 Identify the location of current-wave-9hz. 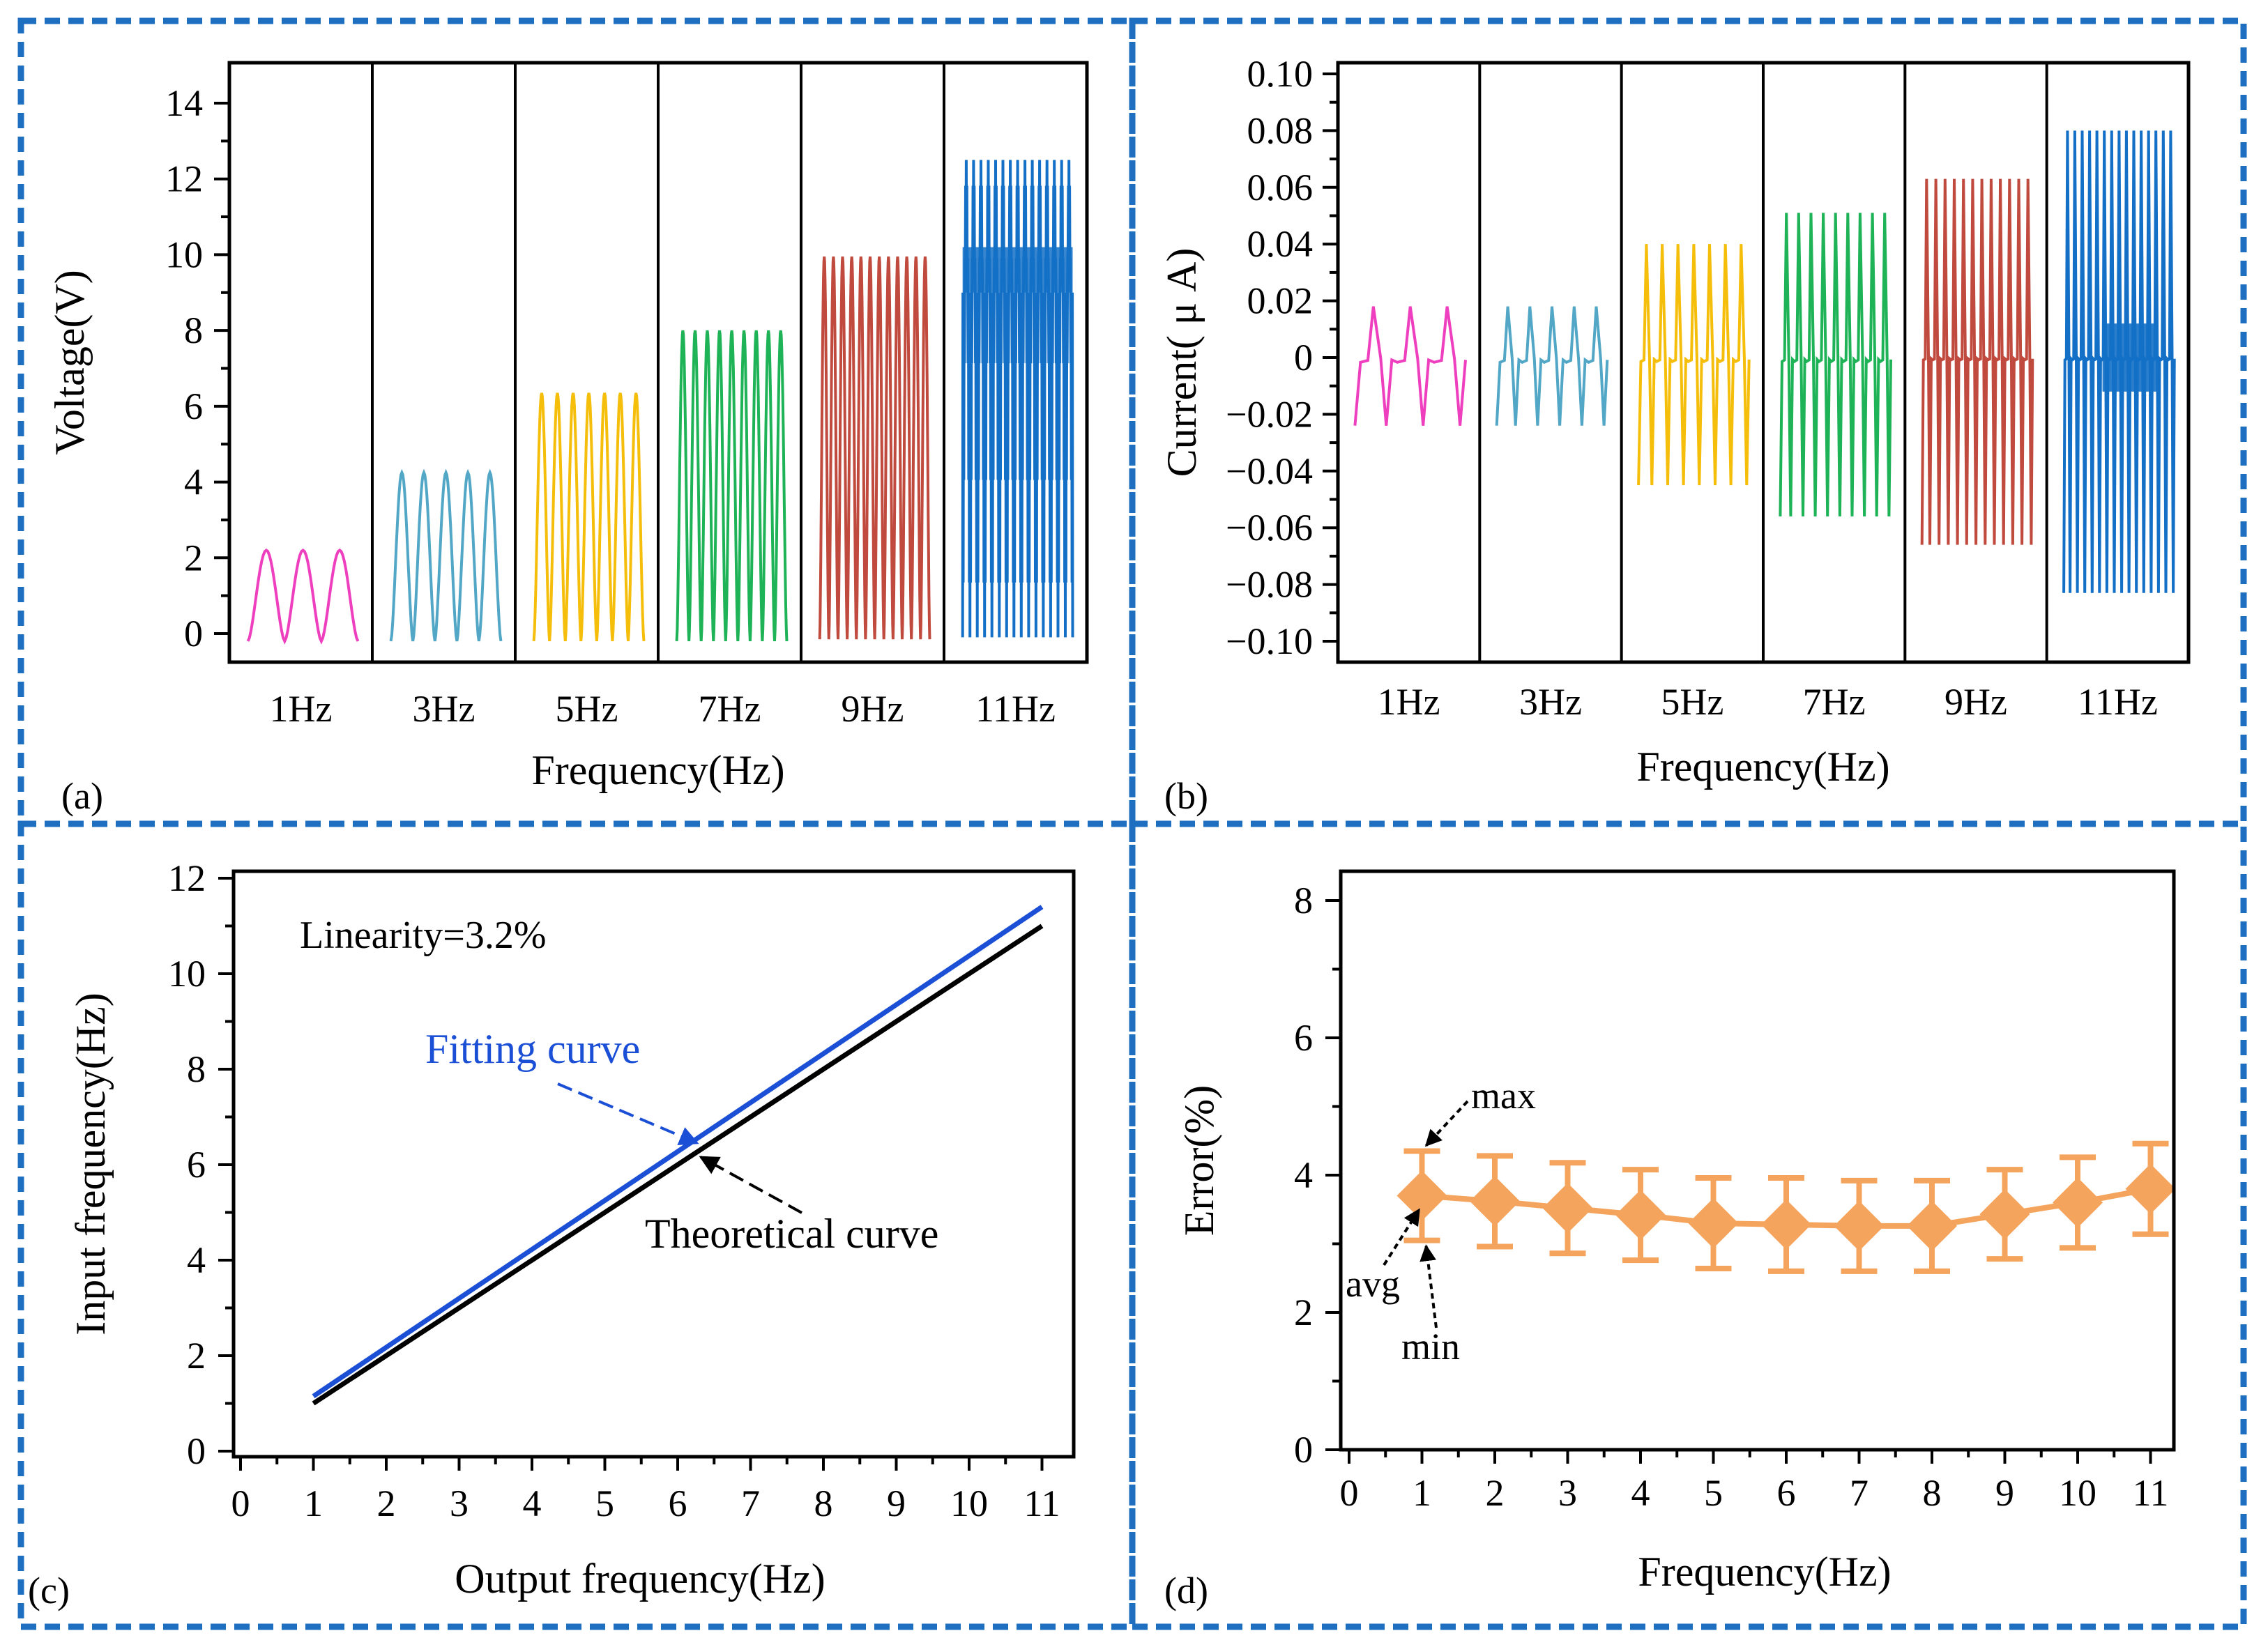
(1977, 361).